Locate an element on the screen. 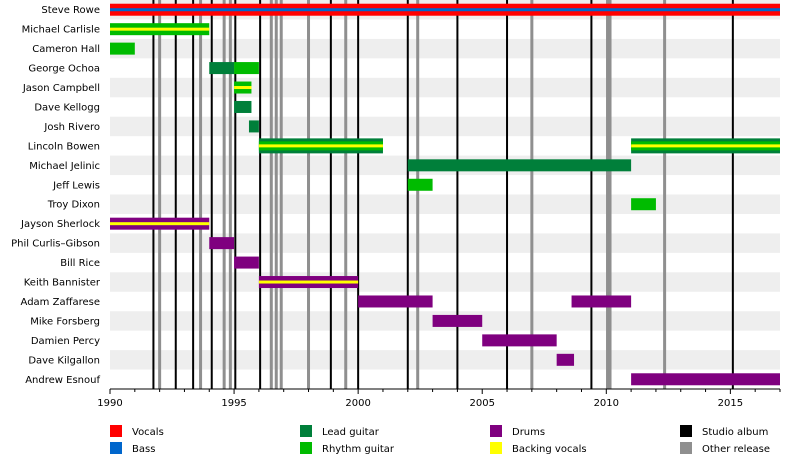 The image size is (800, 470). bar-michael-carlisle is located at coordinates (160, 29).